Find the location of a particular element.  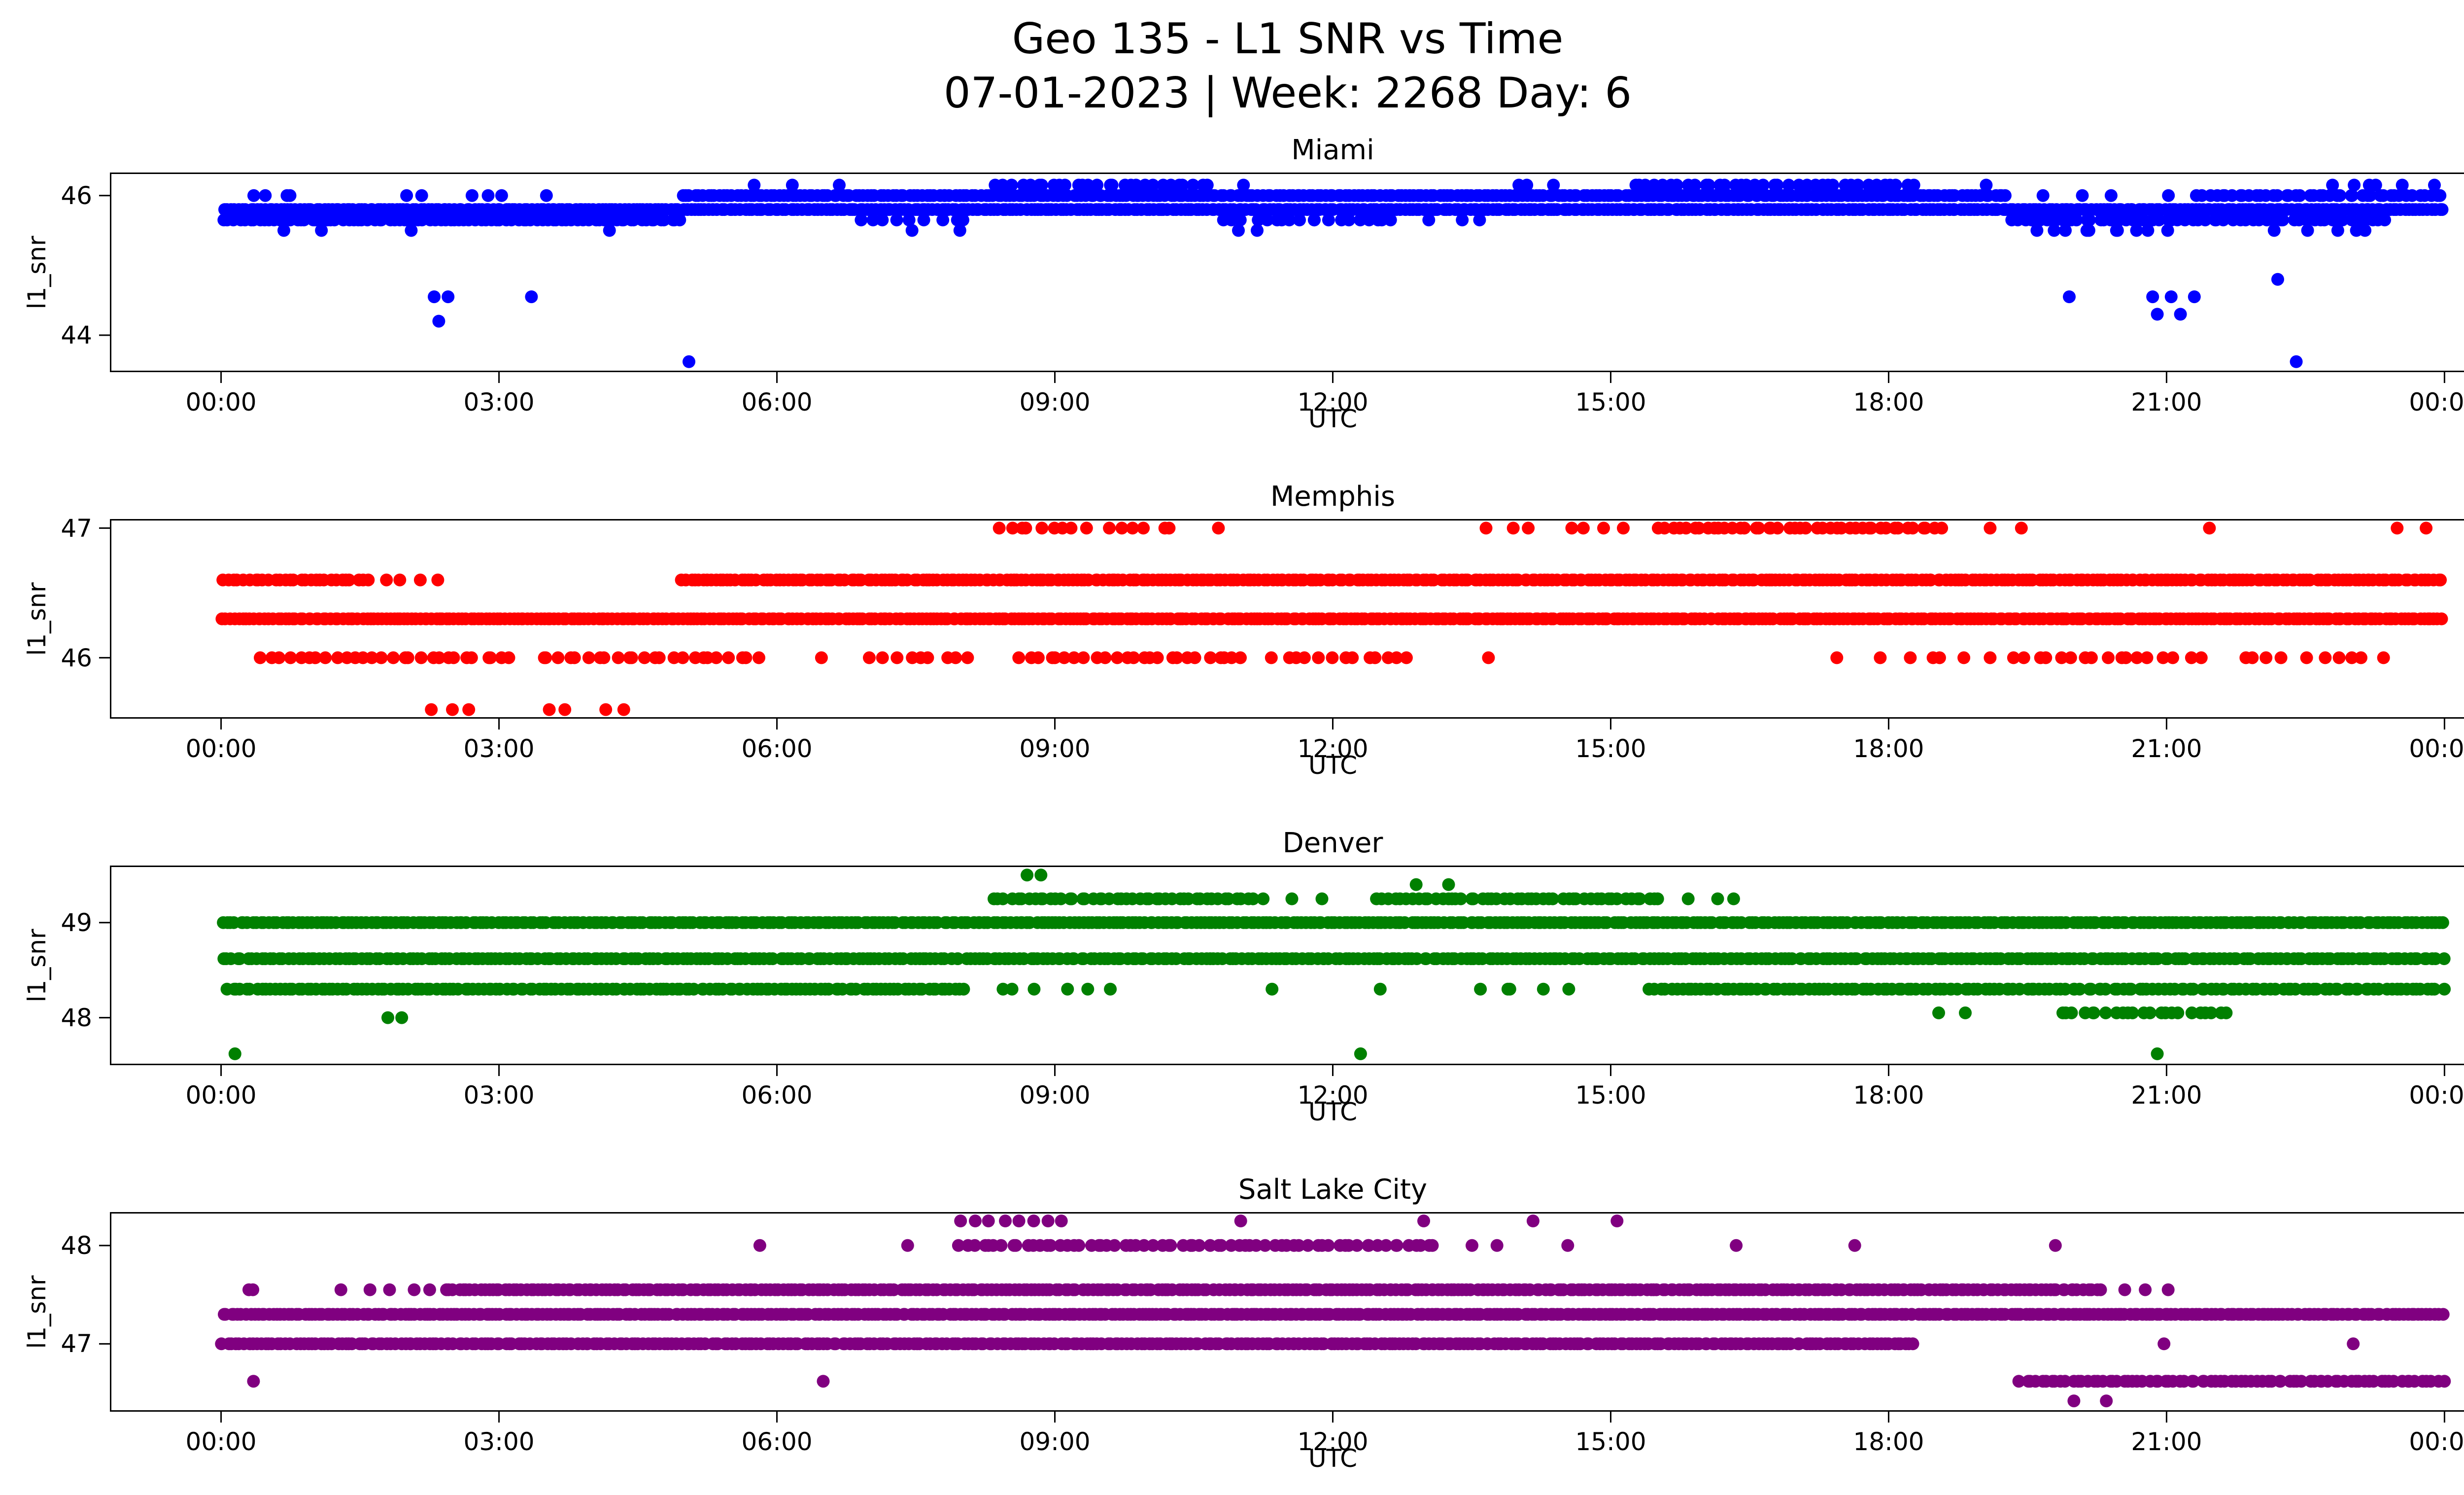

subplot-title: Denver is located at coordinates (1332, 843).